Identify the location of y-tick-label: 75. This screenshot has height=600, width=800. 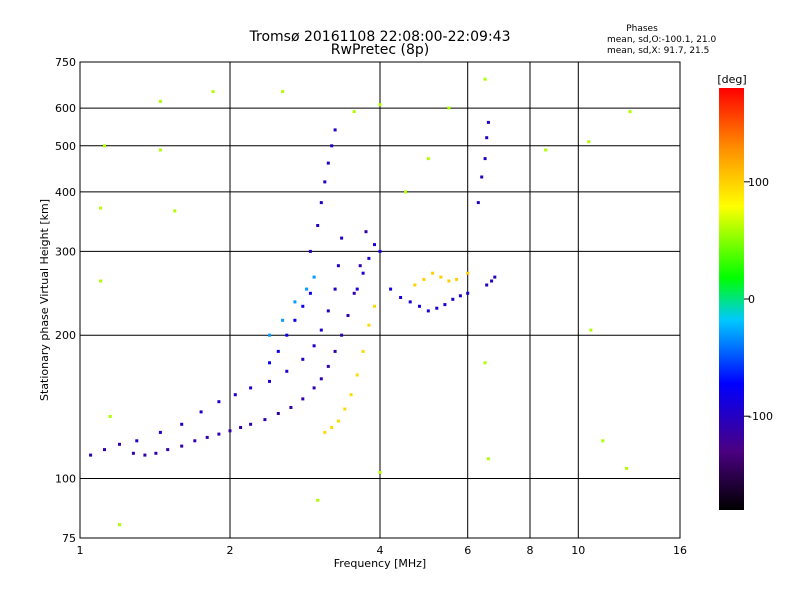
(69, 538).